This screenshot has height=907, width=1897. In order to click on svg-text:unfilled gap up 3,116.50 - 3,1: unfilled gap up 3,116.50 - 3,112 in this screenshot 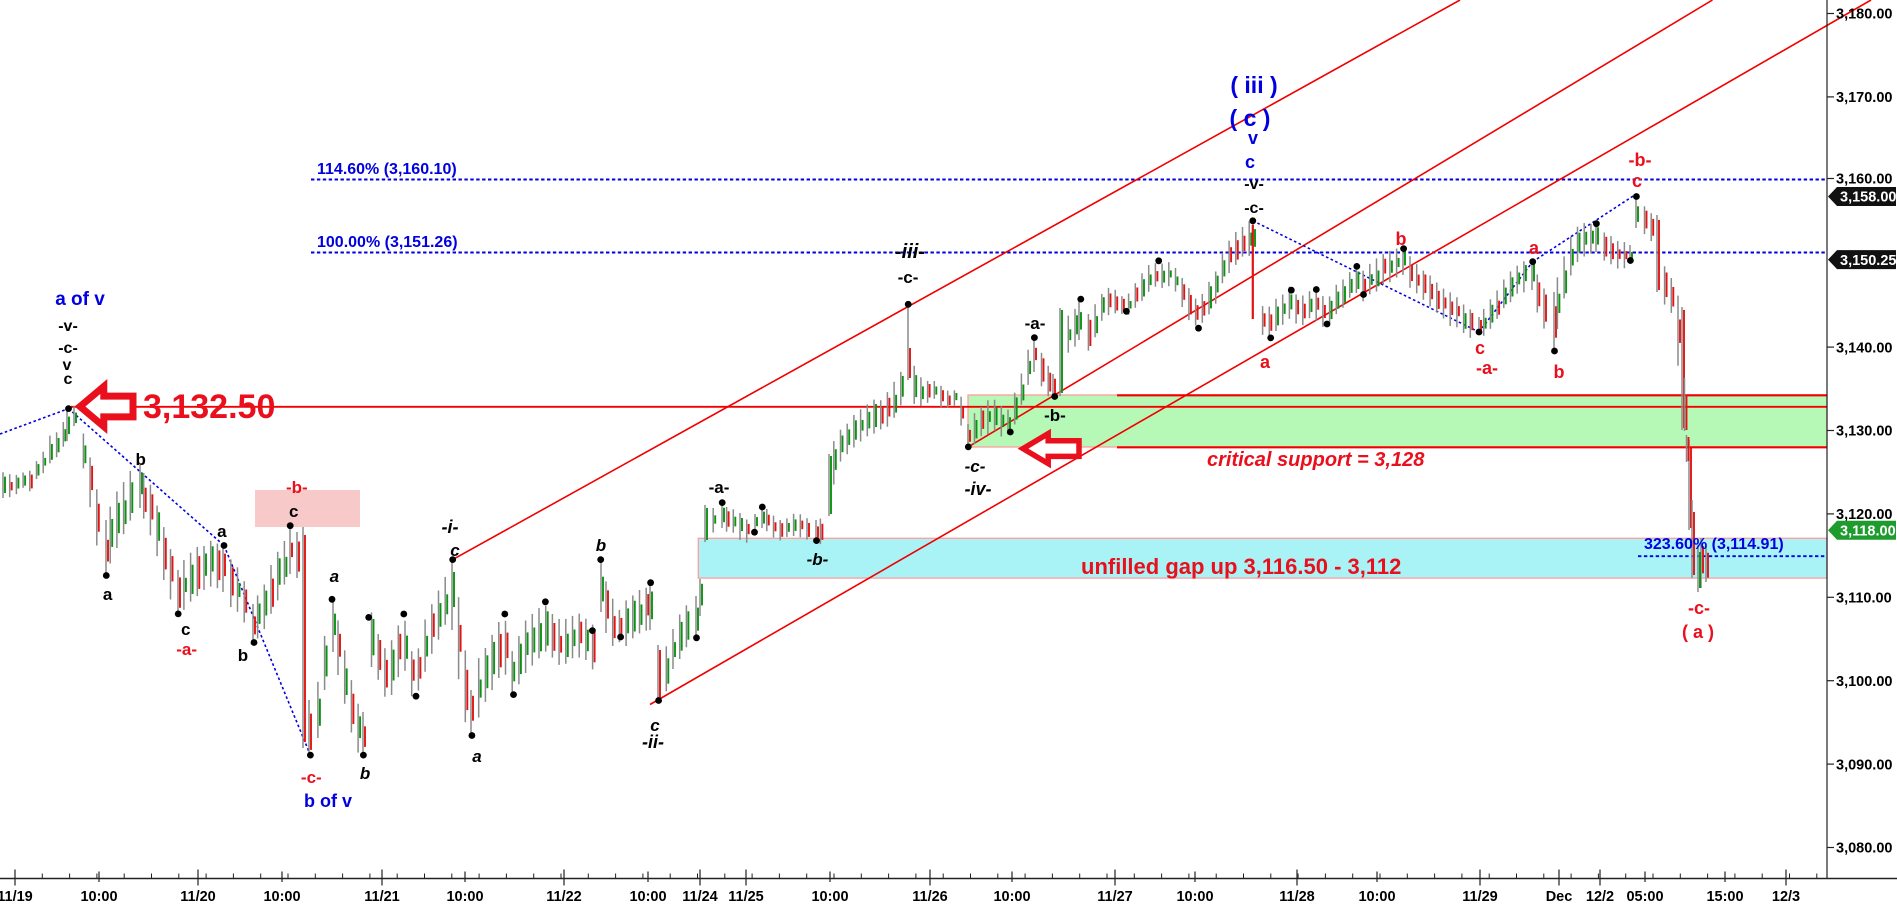, I will do `click(1241, 566)`.